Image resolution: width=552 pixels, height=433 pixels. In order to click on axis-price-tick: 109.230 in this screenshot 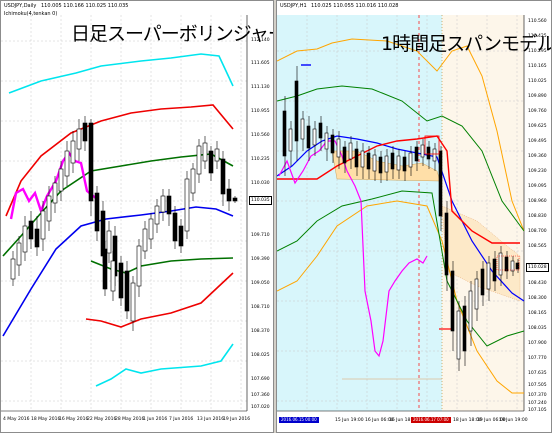, I will do `click(537, 171)`.